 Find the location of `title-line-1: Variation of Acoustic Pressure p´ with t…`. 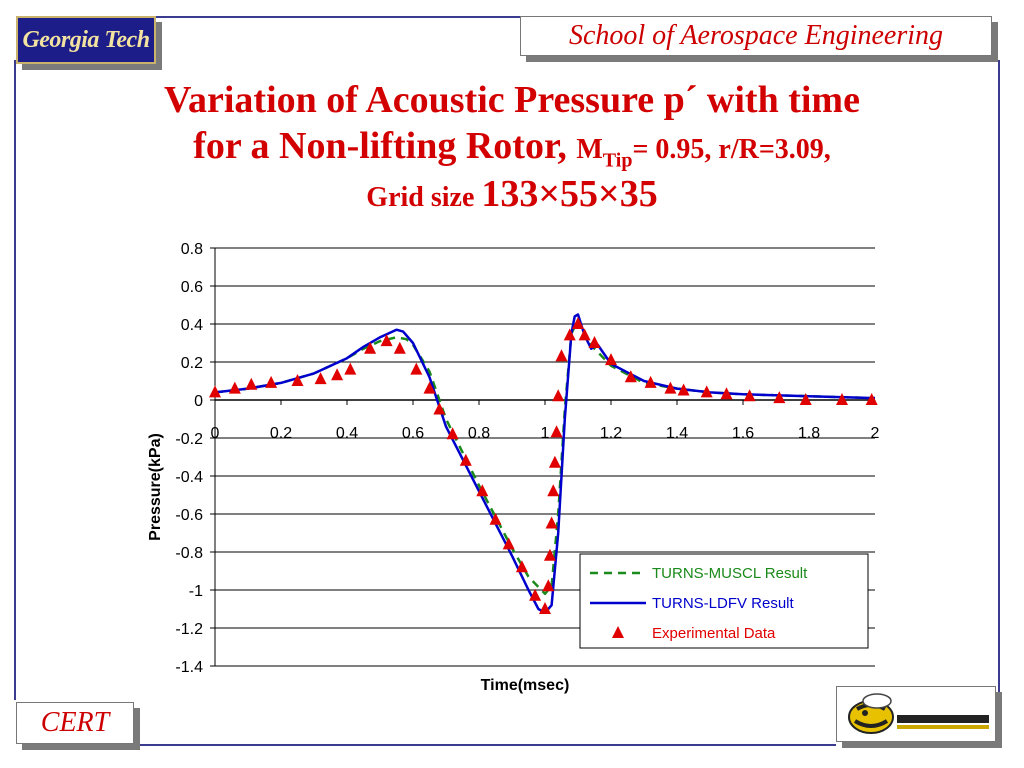

title-line-1: Variation of Acoustic Pressure p´ with t… is located at coordinates (512, 100).